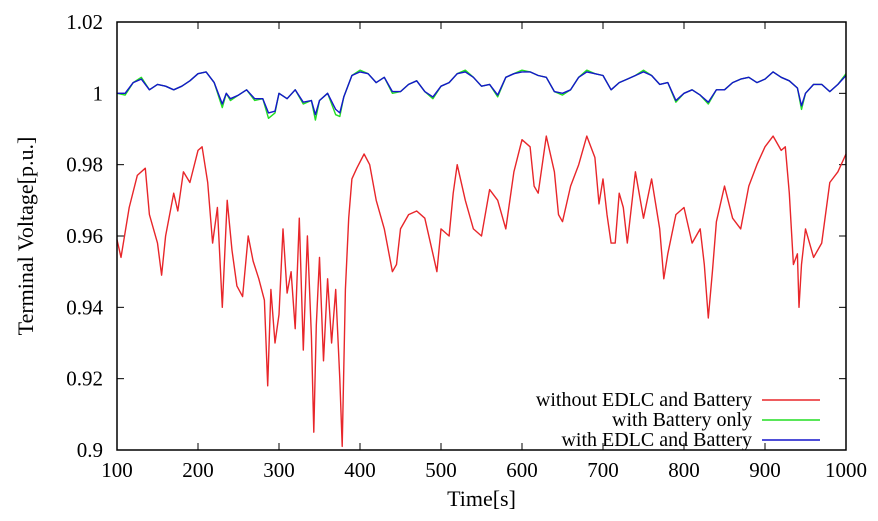 This screenshot has height=521, width=878. I want to click on x-tick-label: 500, so click(441, 470).